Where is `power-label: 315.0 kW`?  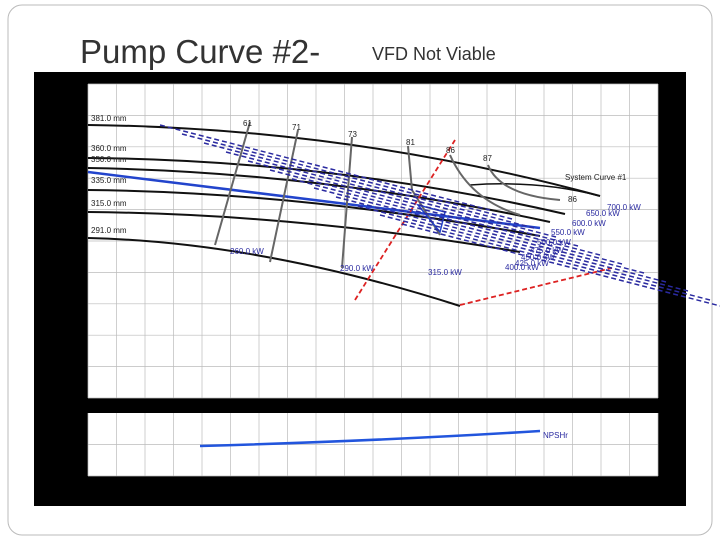
power-label: 315.0 kW is located at coordinates (445, 272).